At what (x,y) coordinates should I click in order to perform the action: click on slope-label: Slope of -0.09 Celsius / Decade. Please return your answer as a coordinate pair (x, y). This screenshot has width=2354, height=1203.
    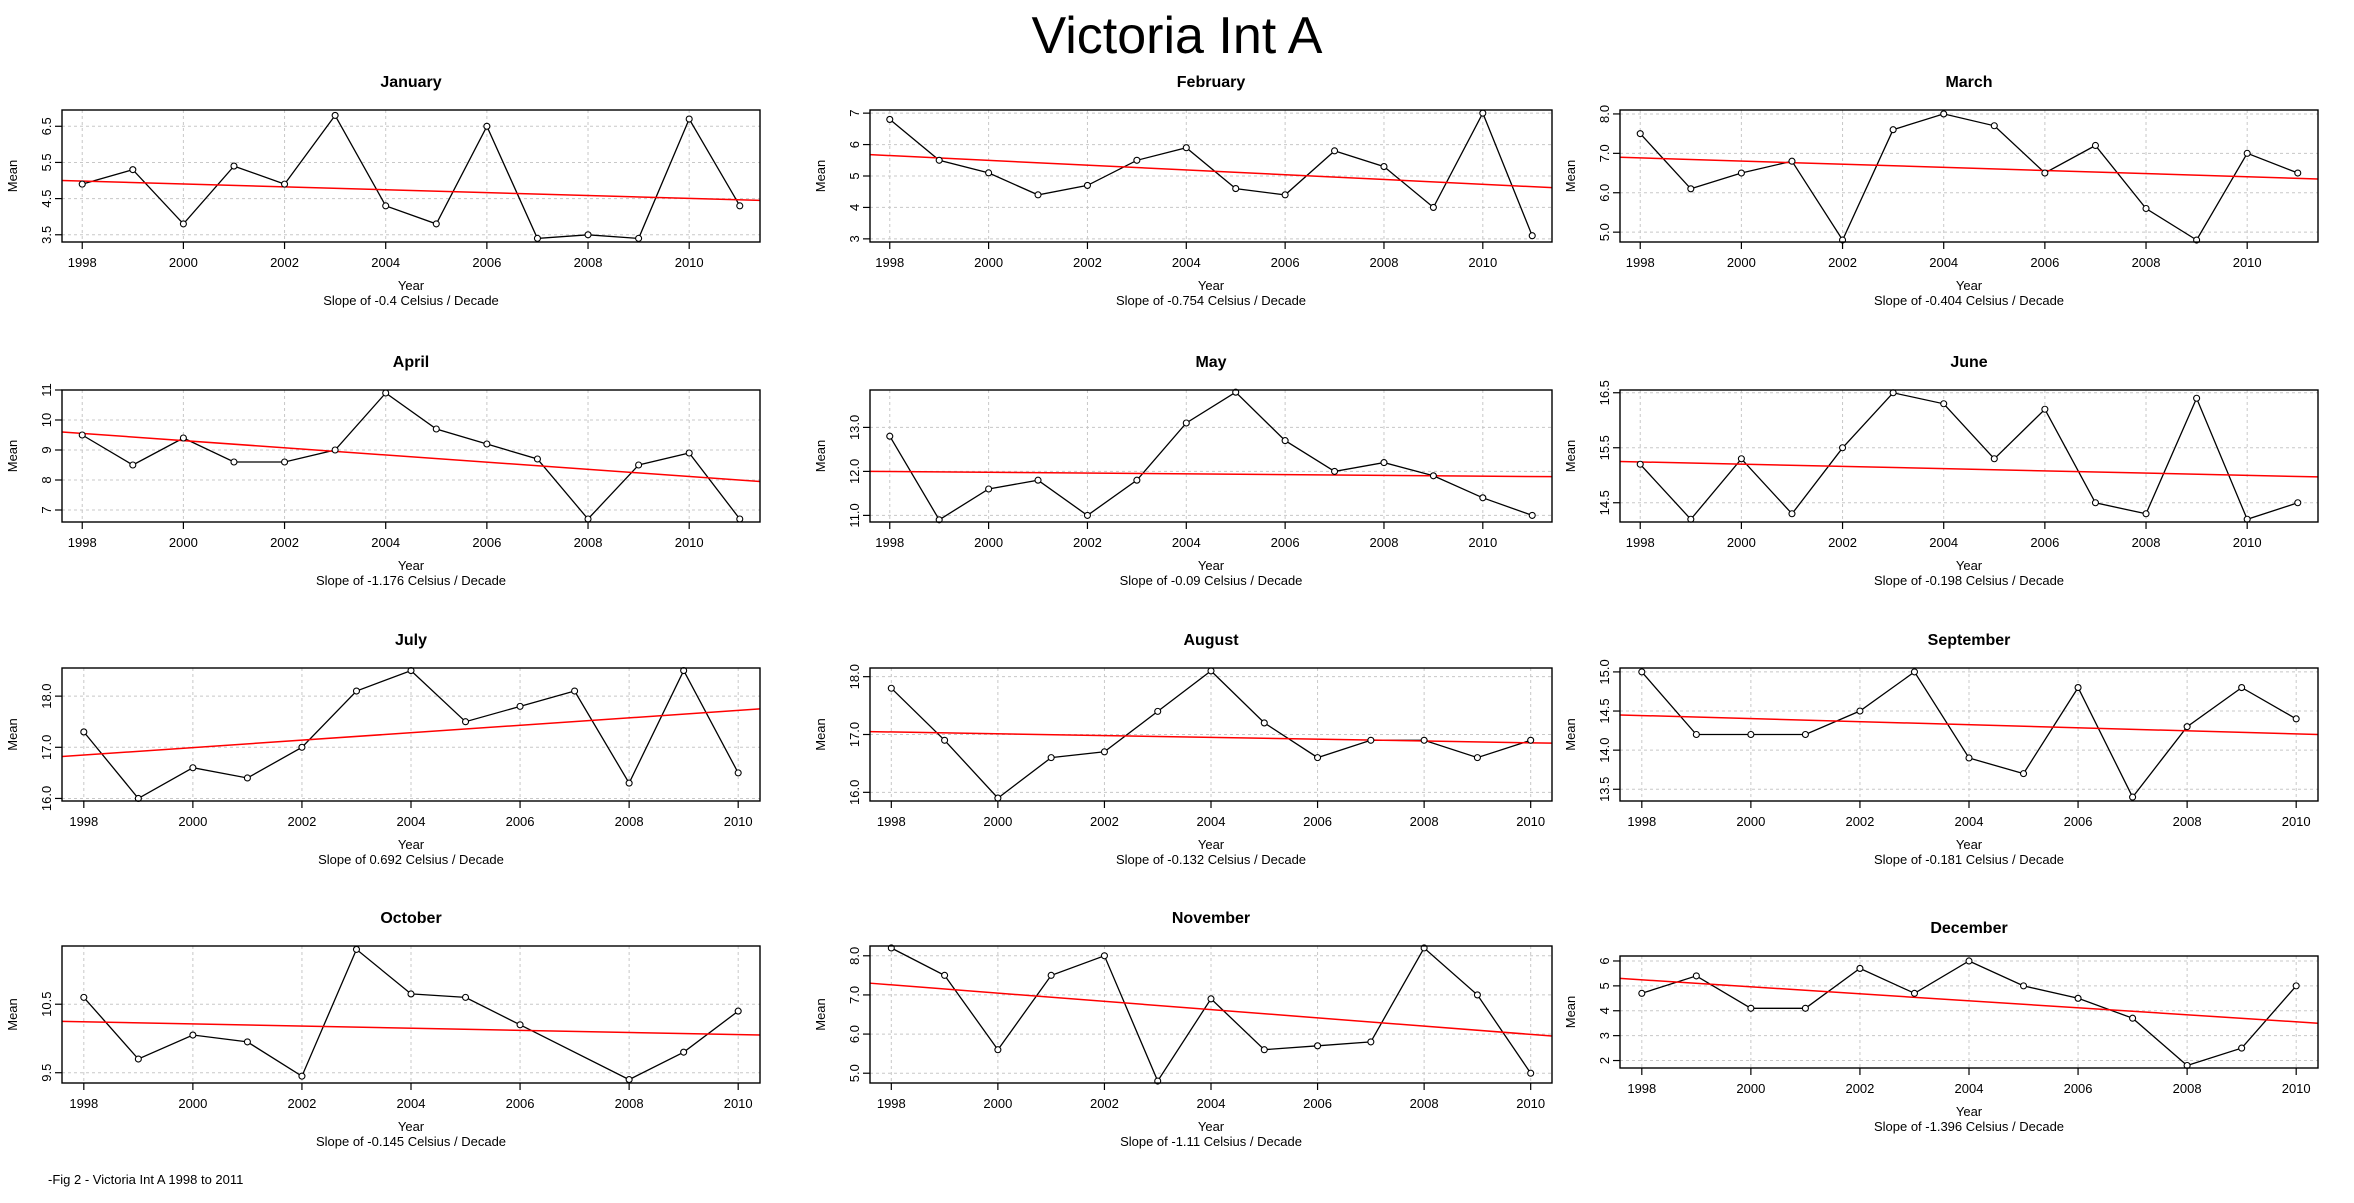
    Looking at the image, I should click on (1211, 580).